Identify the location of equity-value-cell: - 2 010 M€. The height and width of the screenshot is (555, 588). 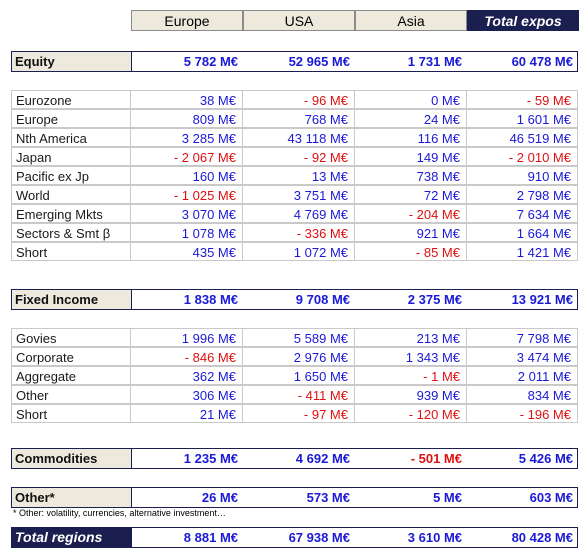
(522, 156).